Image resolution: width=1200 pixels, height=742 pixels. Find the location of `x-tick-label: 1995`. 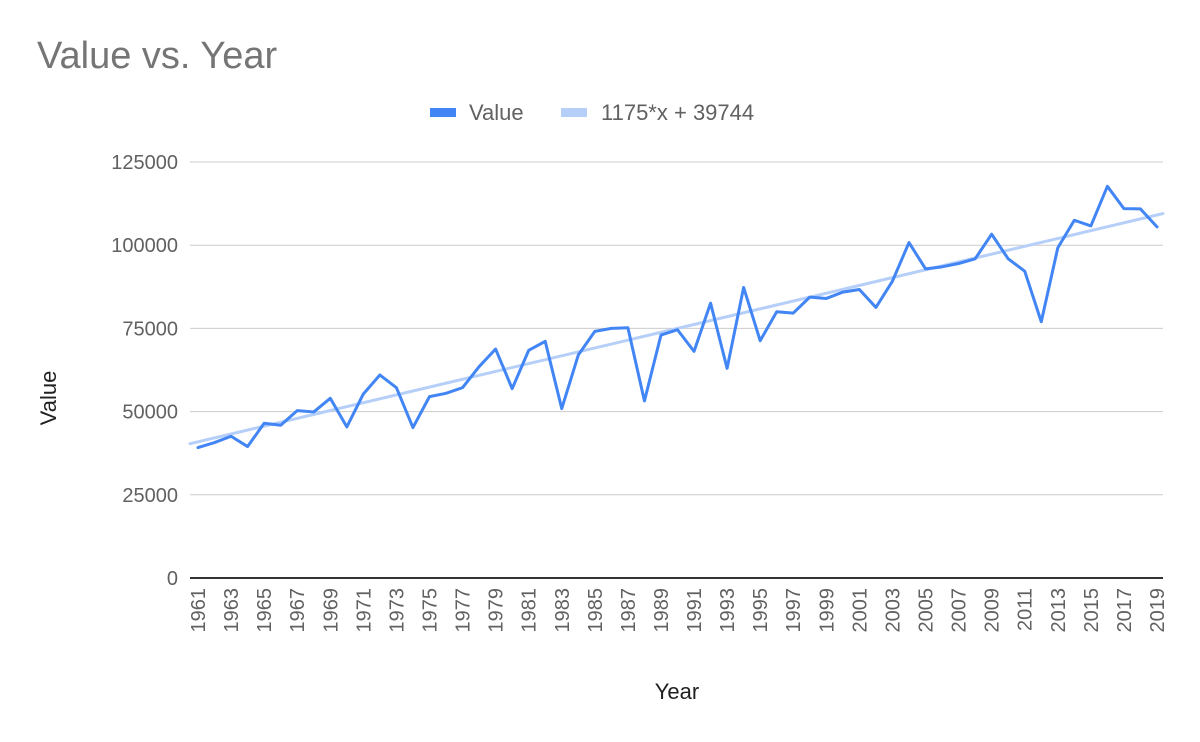

x-tick-label: 1995 is located at coordinates (761, 610).